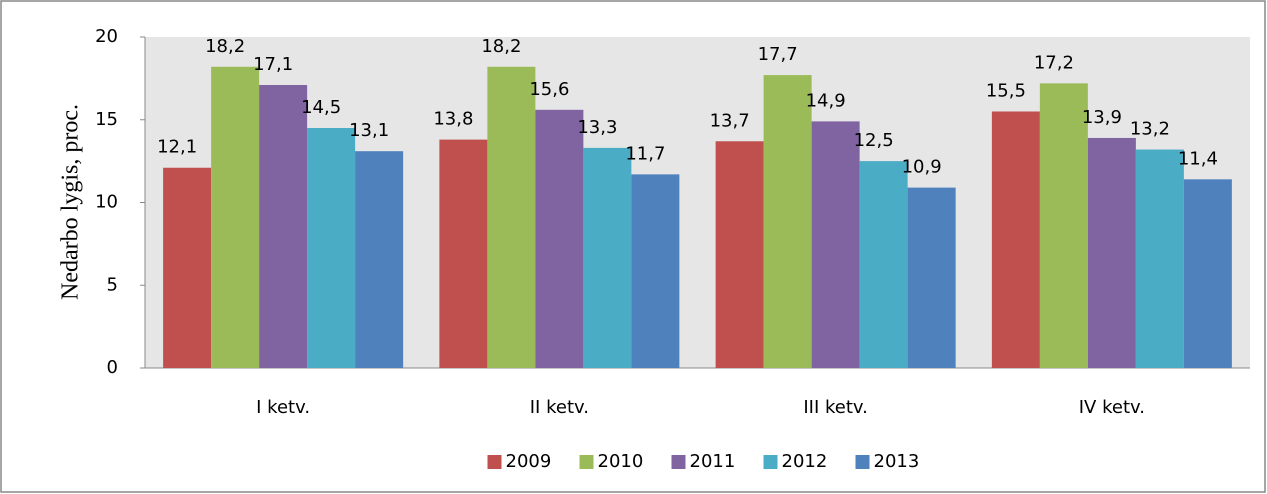 The width and height of the screenshot is (1267, 494). Describe the element at coordinates (71, 202) in the screenshot. I see `y-axis-label: Nedarbo lygis, proc.` at that location.